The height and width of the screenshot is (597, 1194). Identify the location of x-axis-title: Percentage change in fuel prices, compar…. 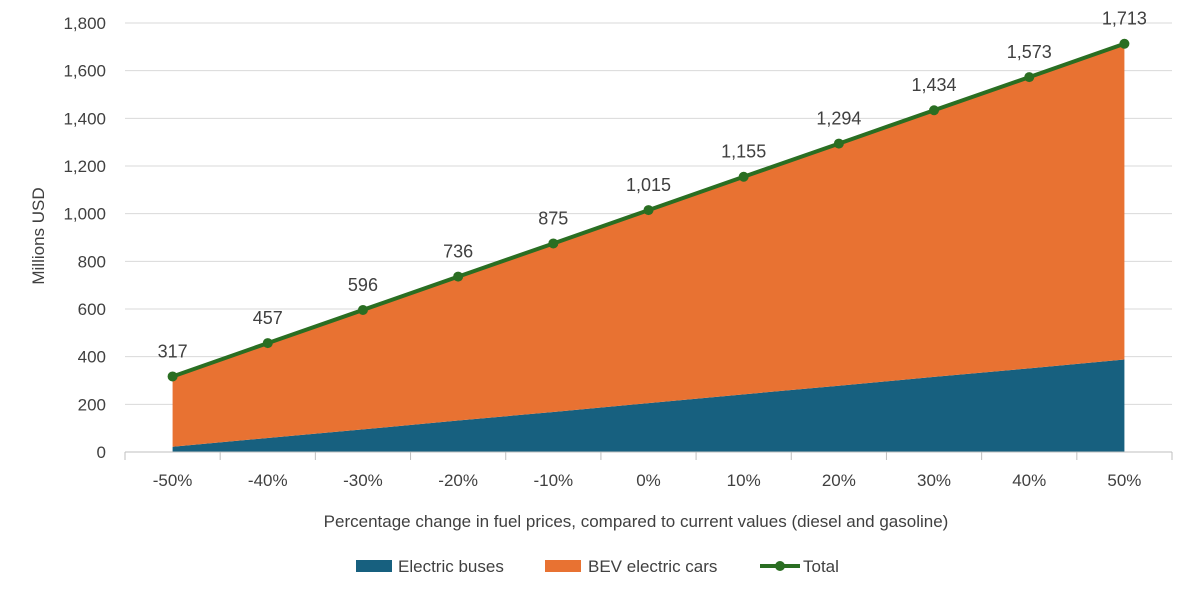
(636, 521).